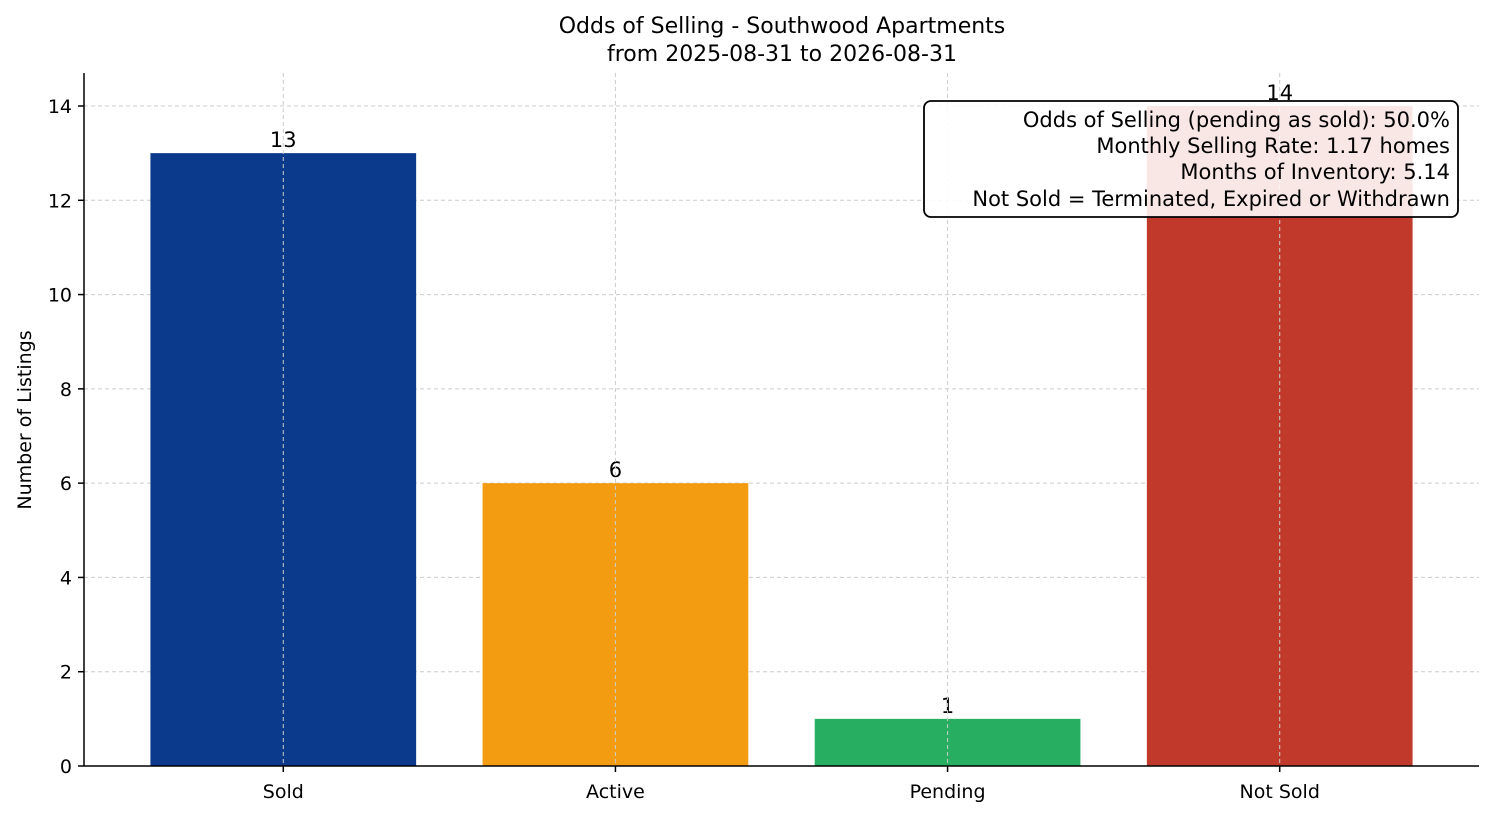 The width and height of the screenshot is (1494, 816). I want to click on x-tick-label: Sold, so click(283, 792).